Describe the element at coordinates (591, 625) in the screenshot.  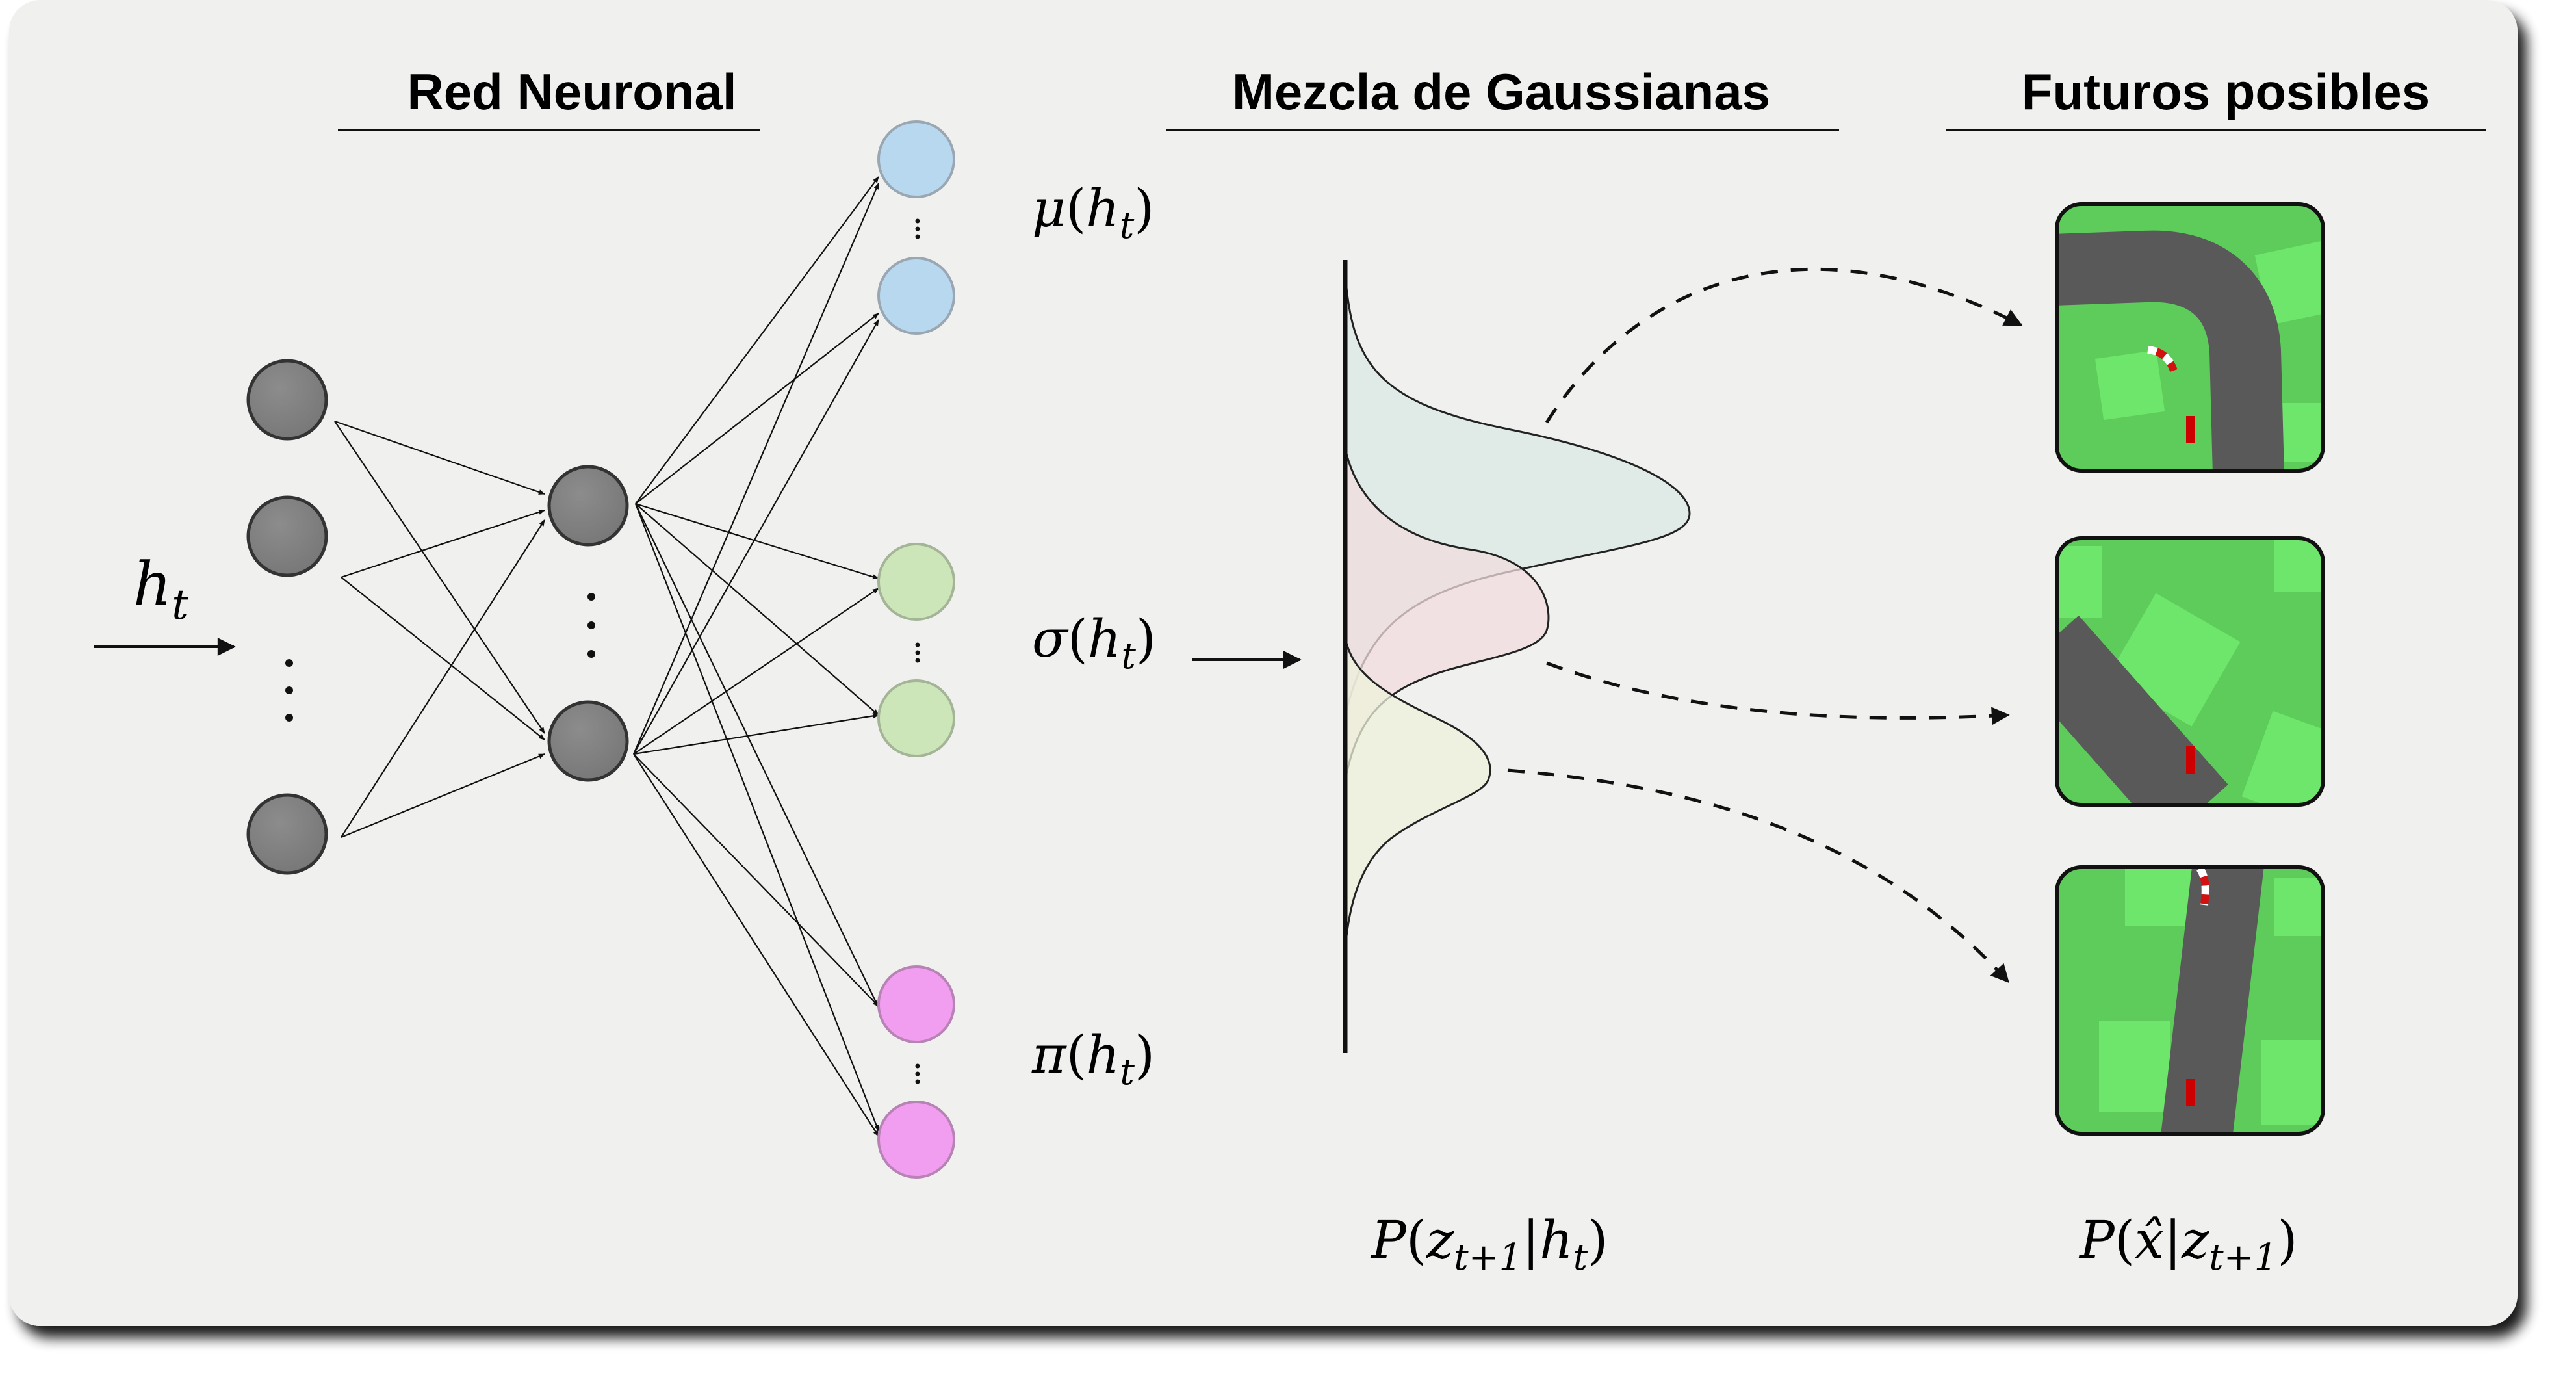
I see `hidden-ellipsis` at that location.